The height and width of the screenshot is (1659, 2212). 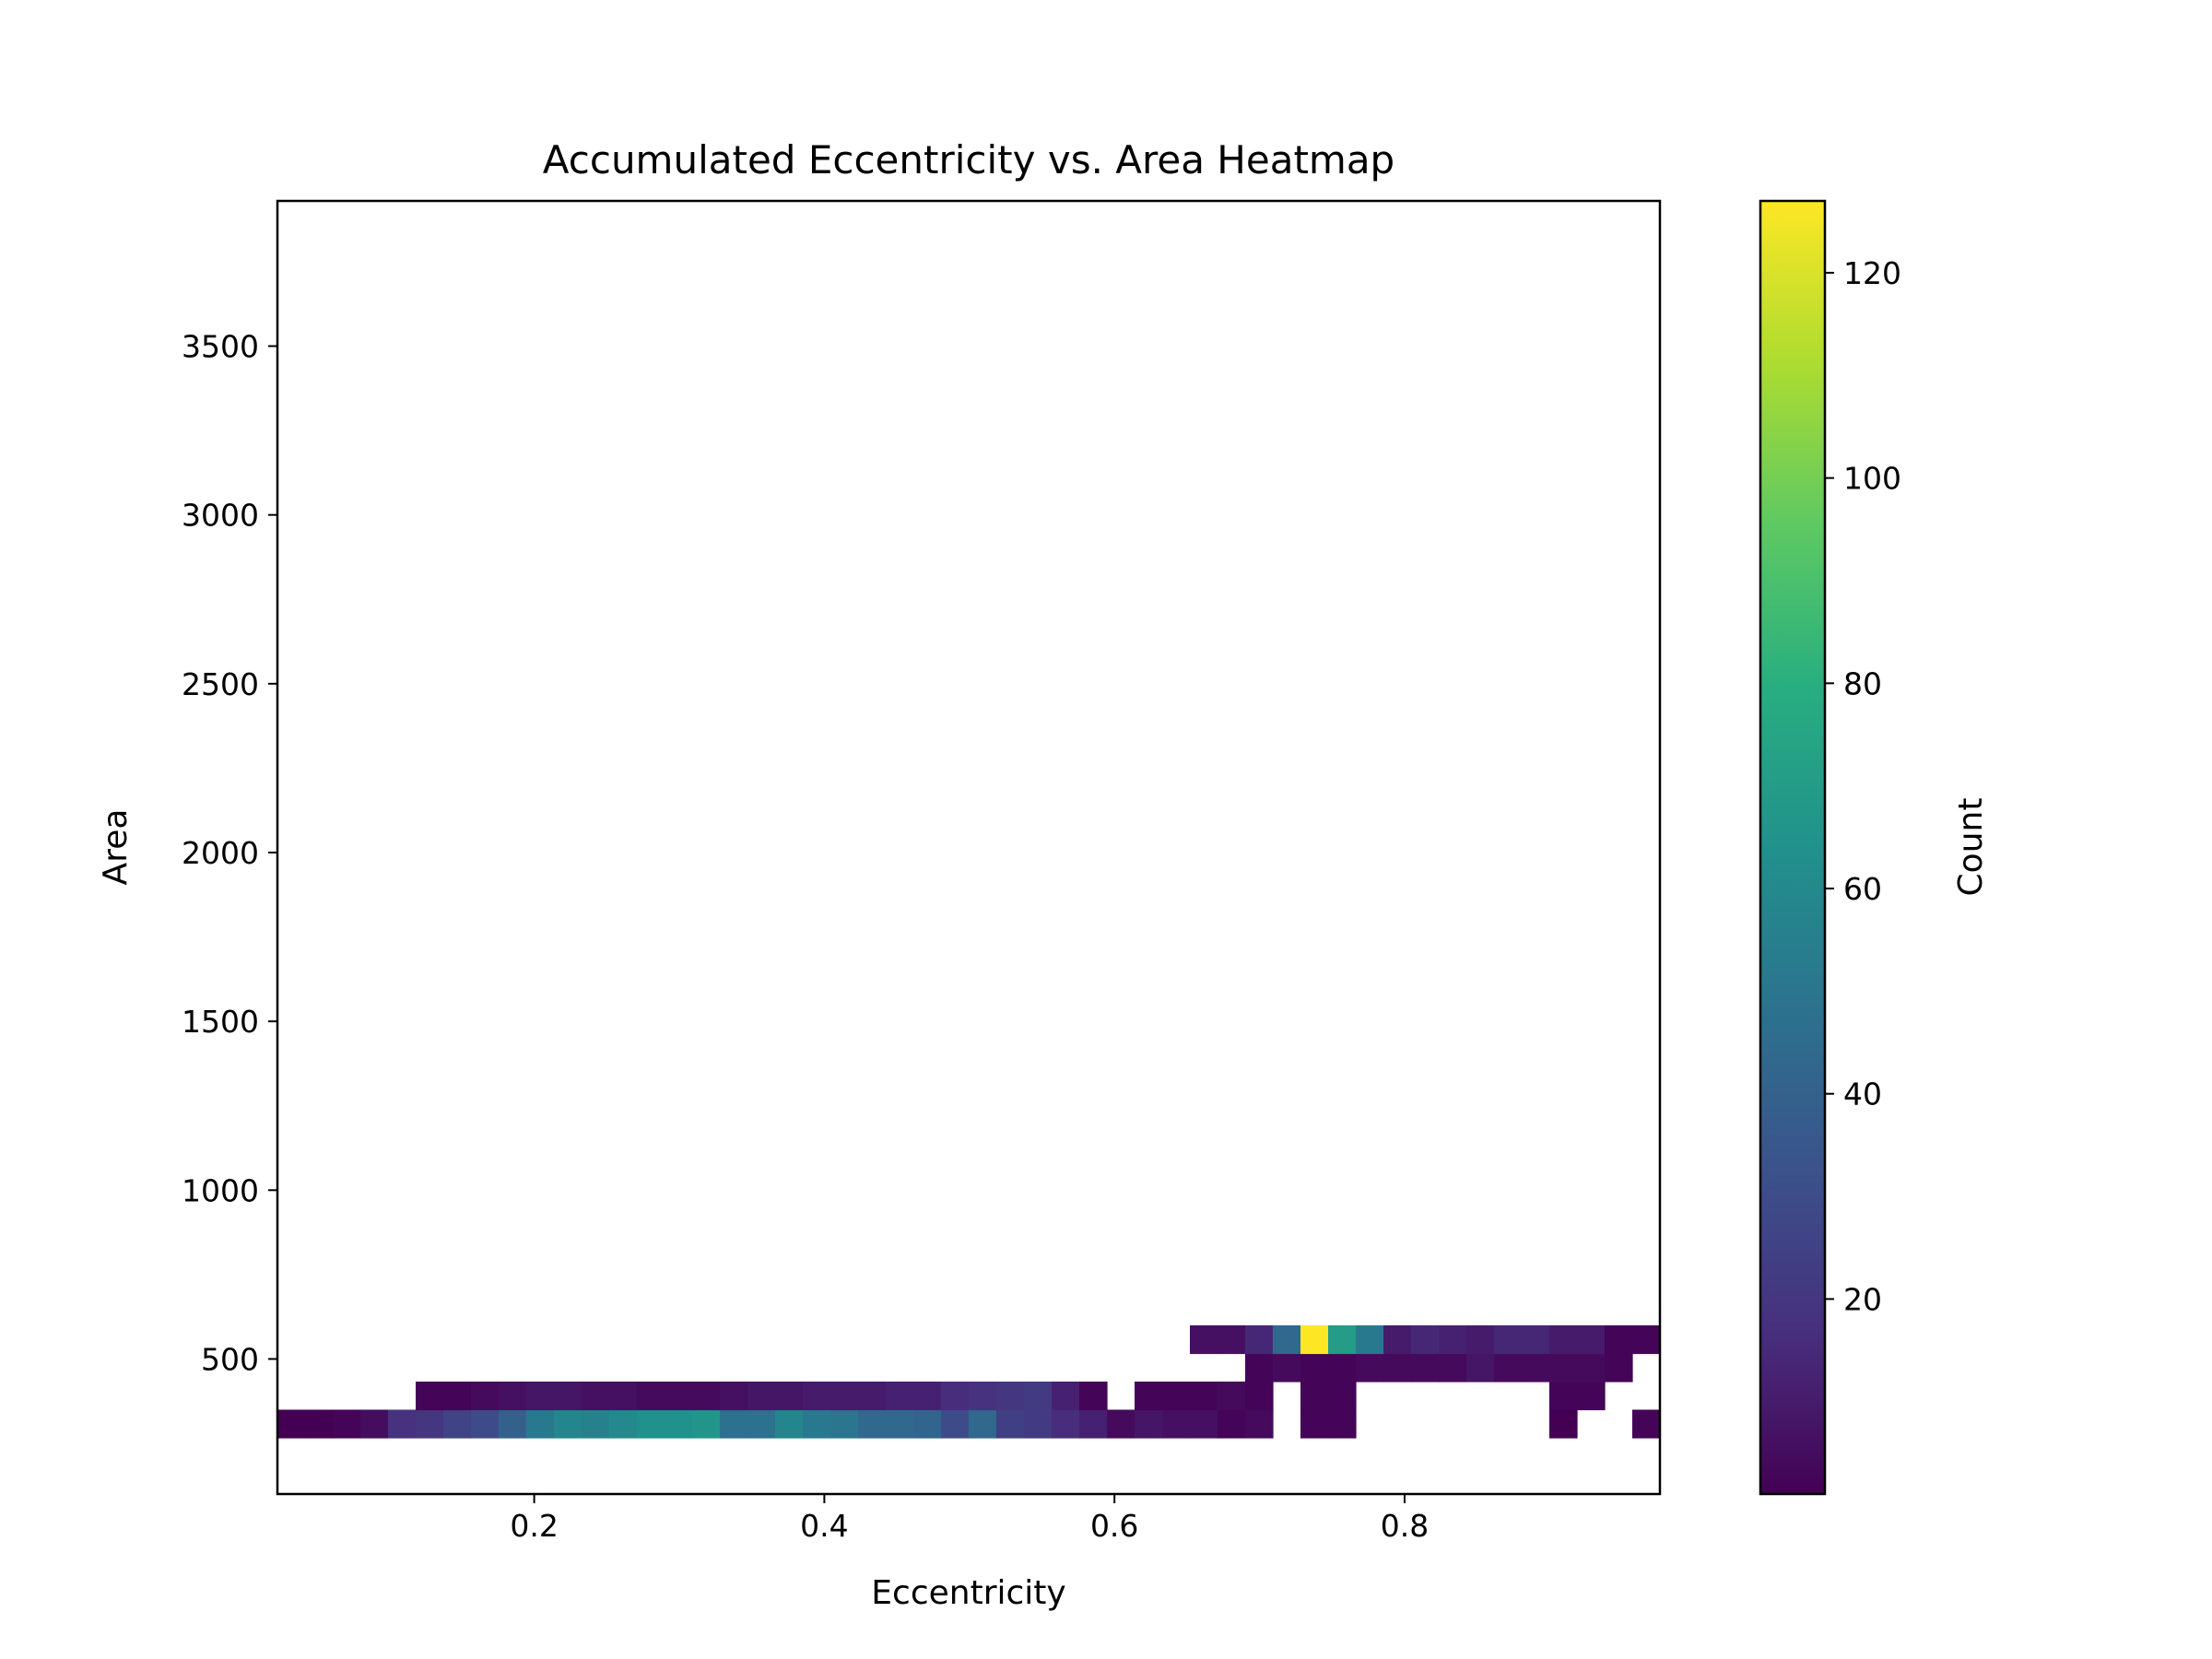 I want to click on colorbar-tick-label: 20, so click(x=1862, y=1299).